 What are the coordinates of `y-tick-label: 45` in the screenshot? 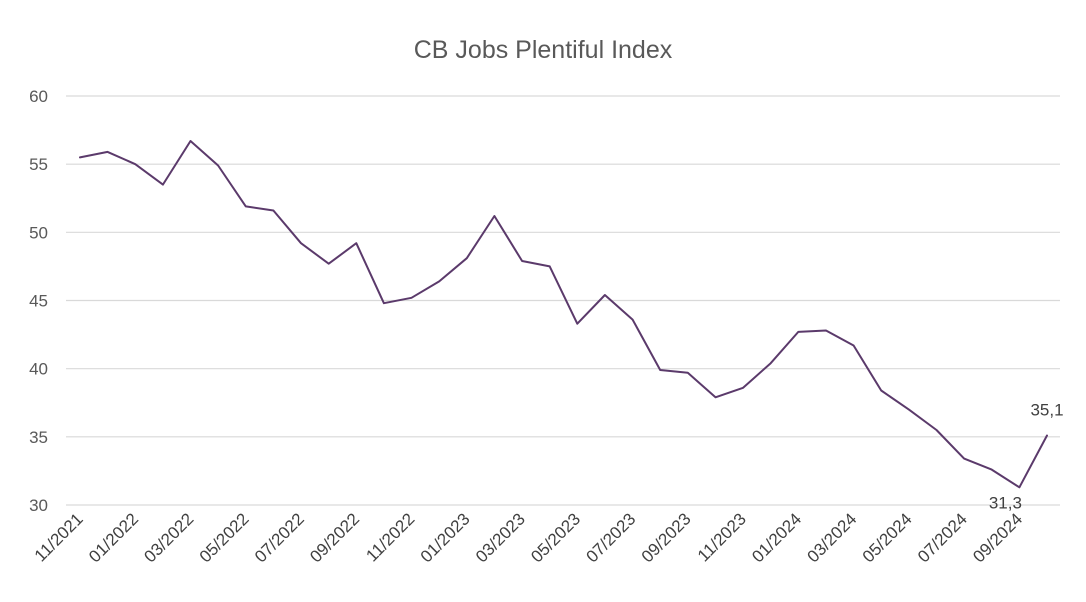 It's located at (38, 301).